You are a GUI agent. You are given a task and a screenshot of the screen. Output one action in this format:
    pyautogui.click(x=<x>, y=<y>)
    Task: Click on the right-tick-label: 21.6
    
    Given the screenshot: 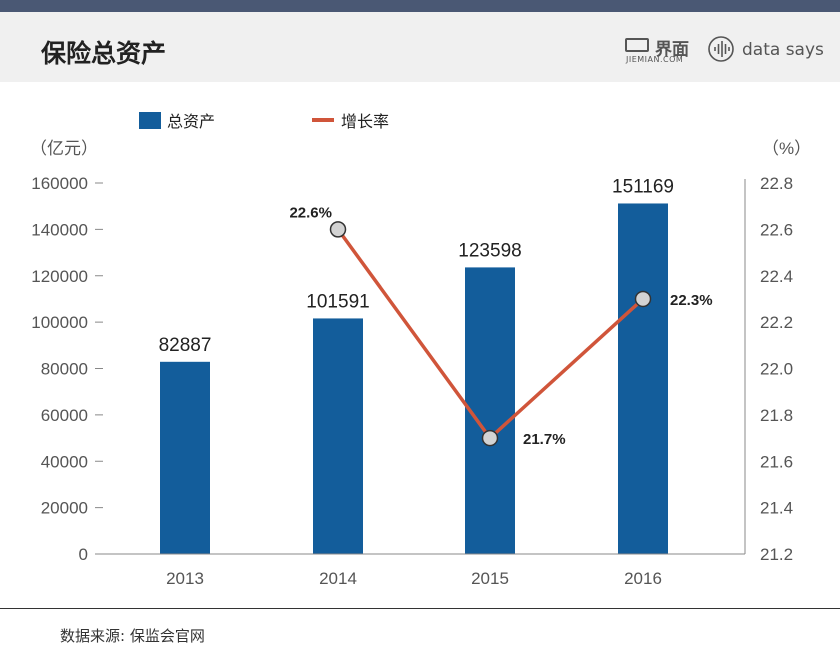 What is the action you would take?
    pyautogui.click(x=776, y=461)
    